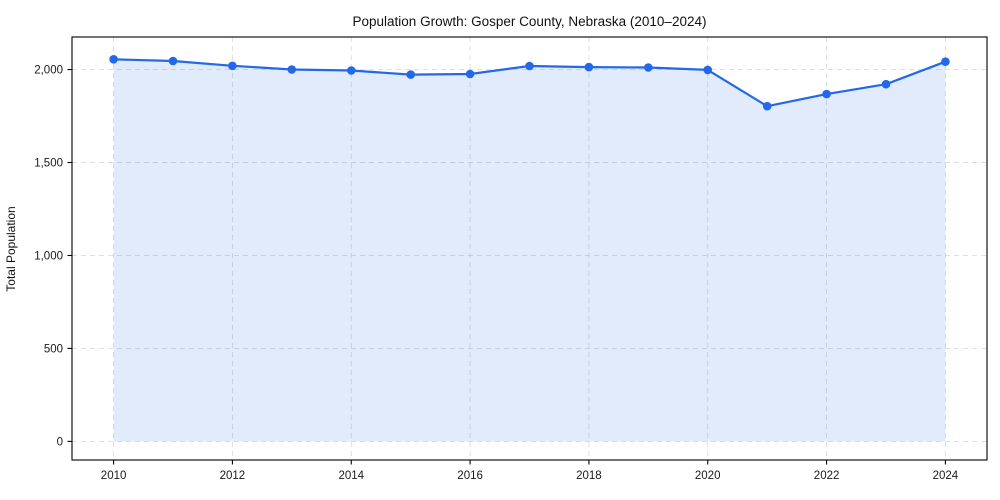  Describe the element at coordinates (233, 476) in the screenshot. I see `x-tick-label: 2012` at that location.